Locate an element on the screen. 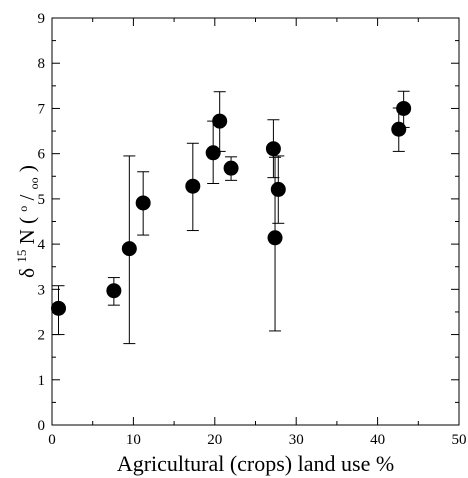 This screenshot has height=478, width=468. x-tick-label: 20 is located at coordinates (214, 440).